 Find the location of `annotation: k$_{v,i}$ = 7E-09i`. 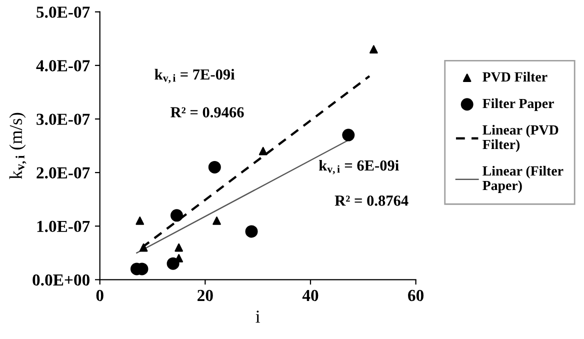

annotation: k$_{v,i}$ = 7E-09i is located at coordinates (194, 76).